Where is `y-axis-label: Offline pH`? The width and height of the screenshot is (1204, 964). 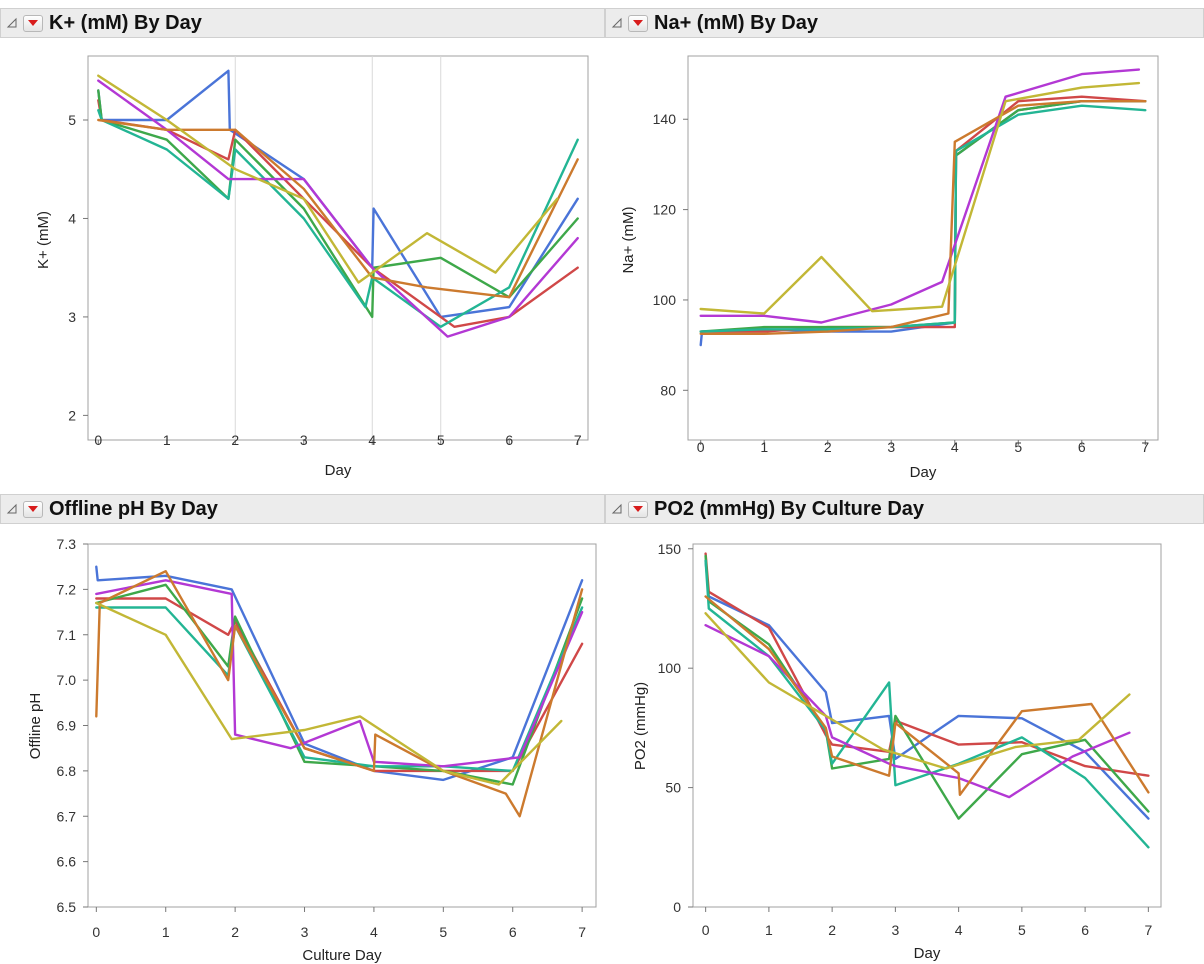 y-axis-label: Offline pH is located at coordinates (35, 726).